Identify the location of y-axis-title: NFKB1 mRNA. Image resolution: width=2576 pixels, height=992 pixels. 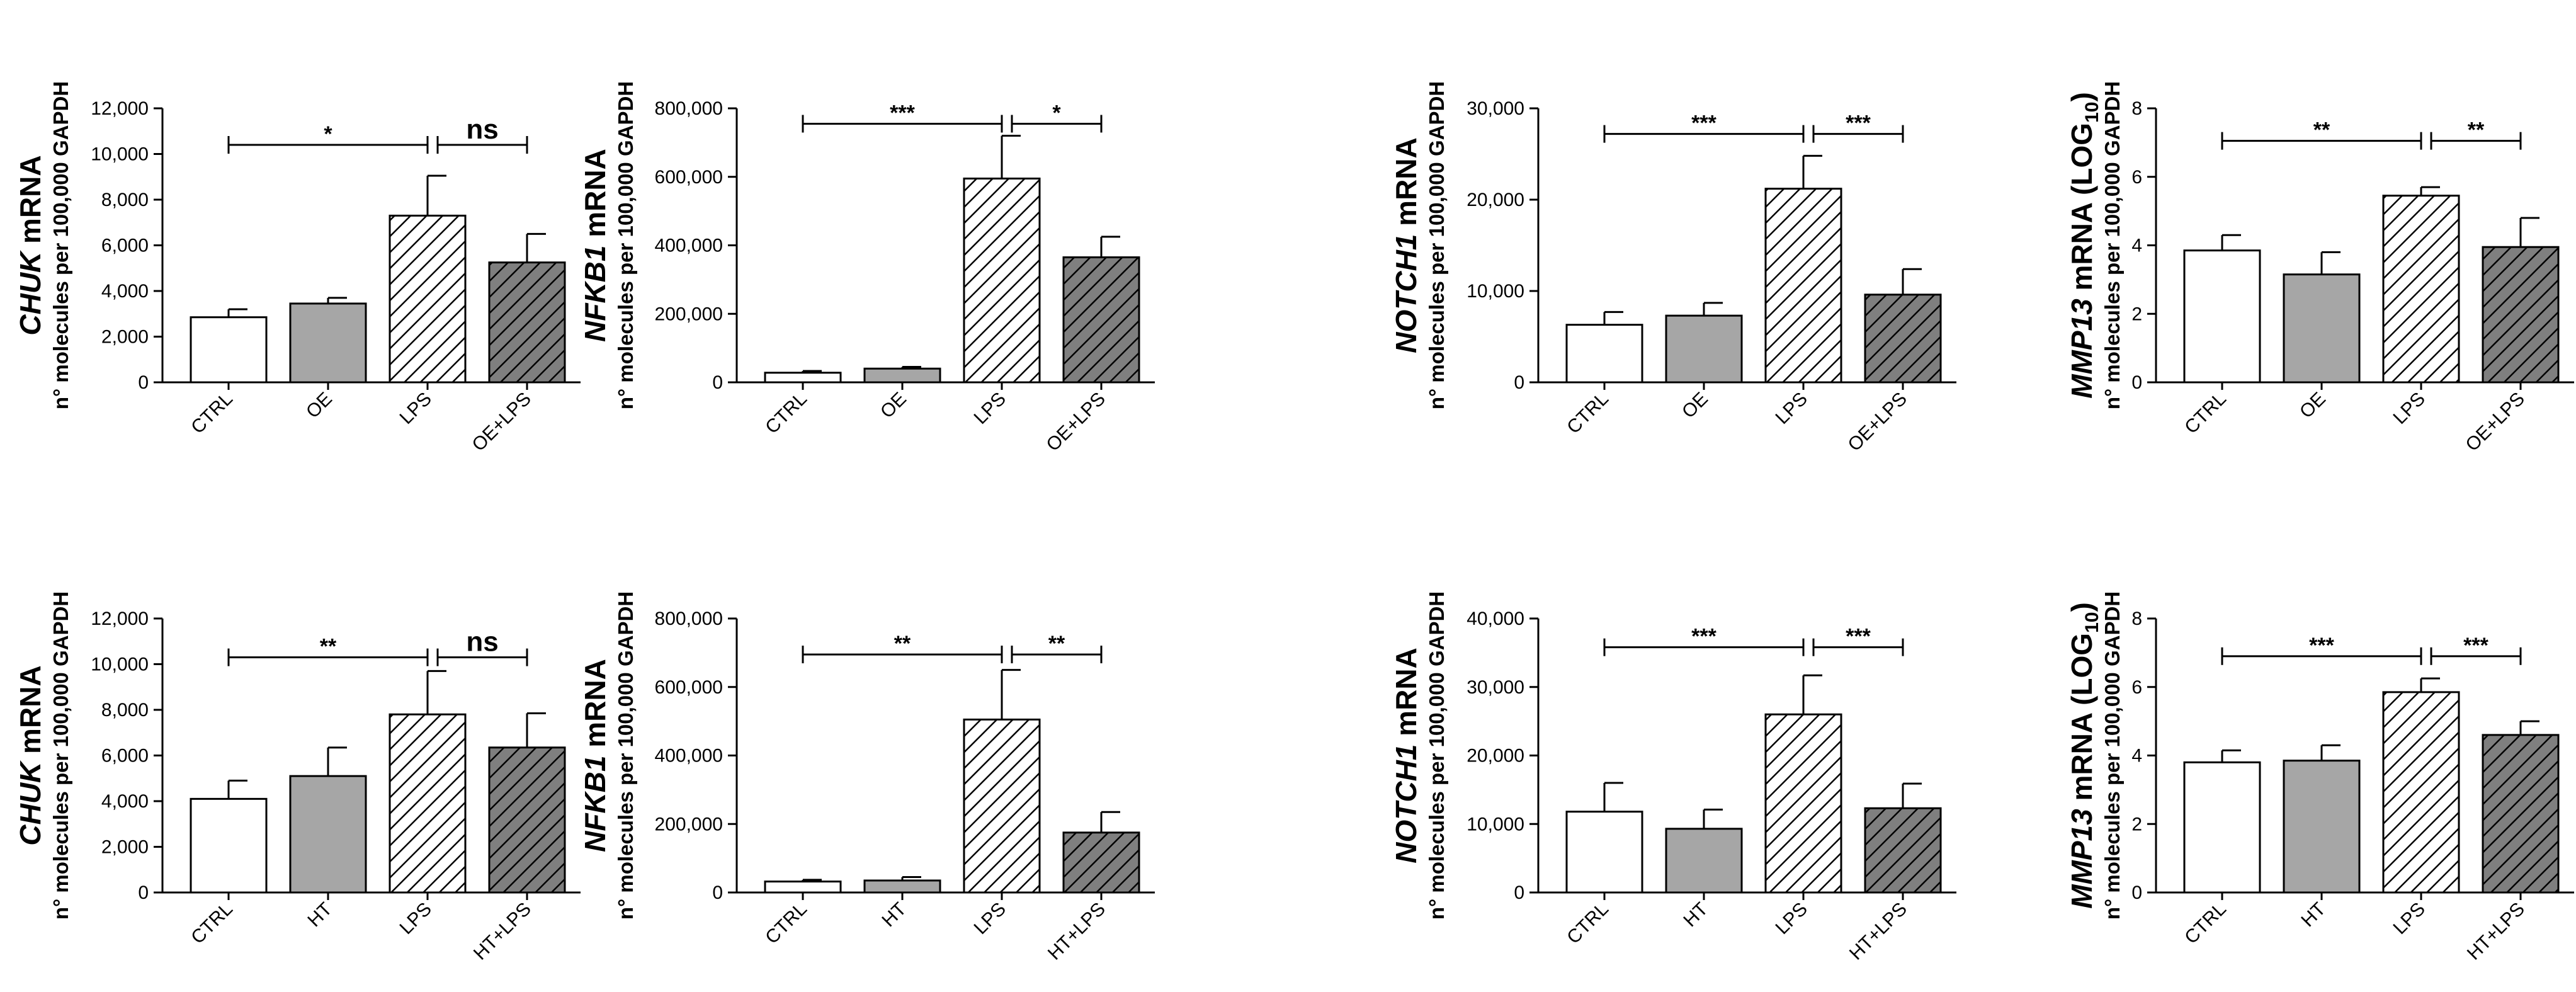
(595, 755).